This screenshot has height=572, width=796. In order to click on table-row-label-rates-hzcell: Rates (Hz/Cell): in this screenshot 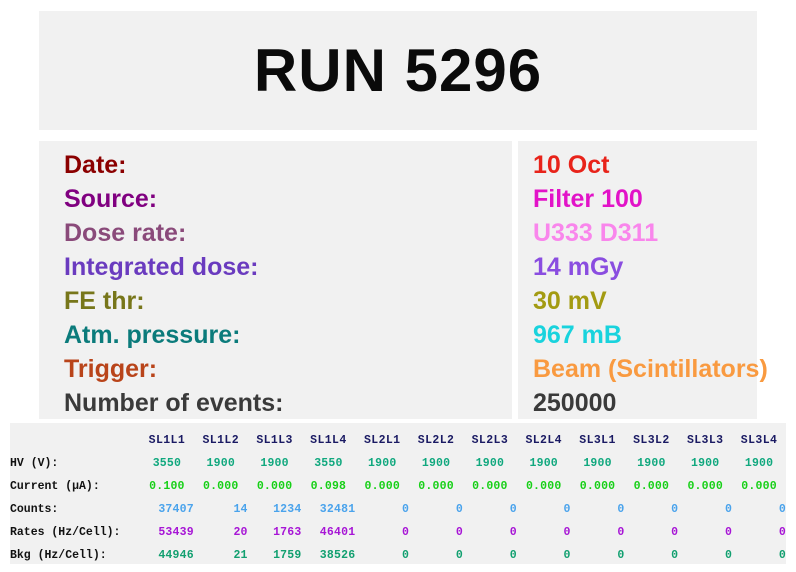, I will do `click(65, 532)`.